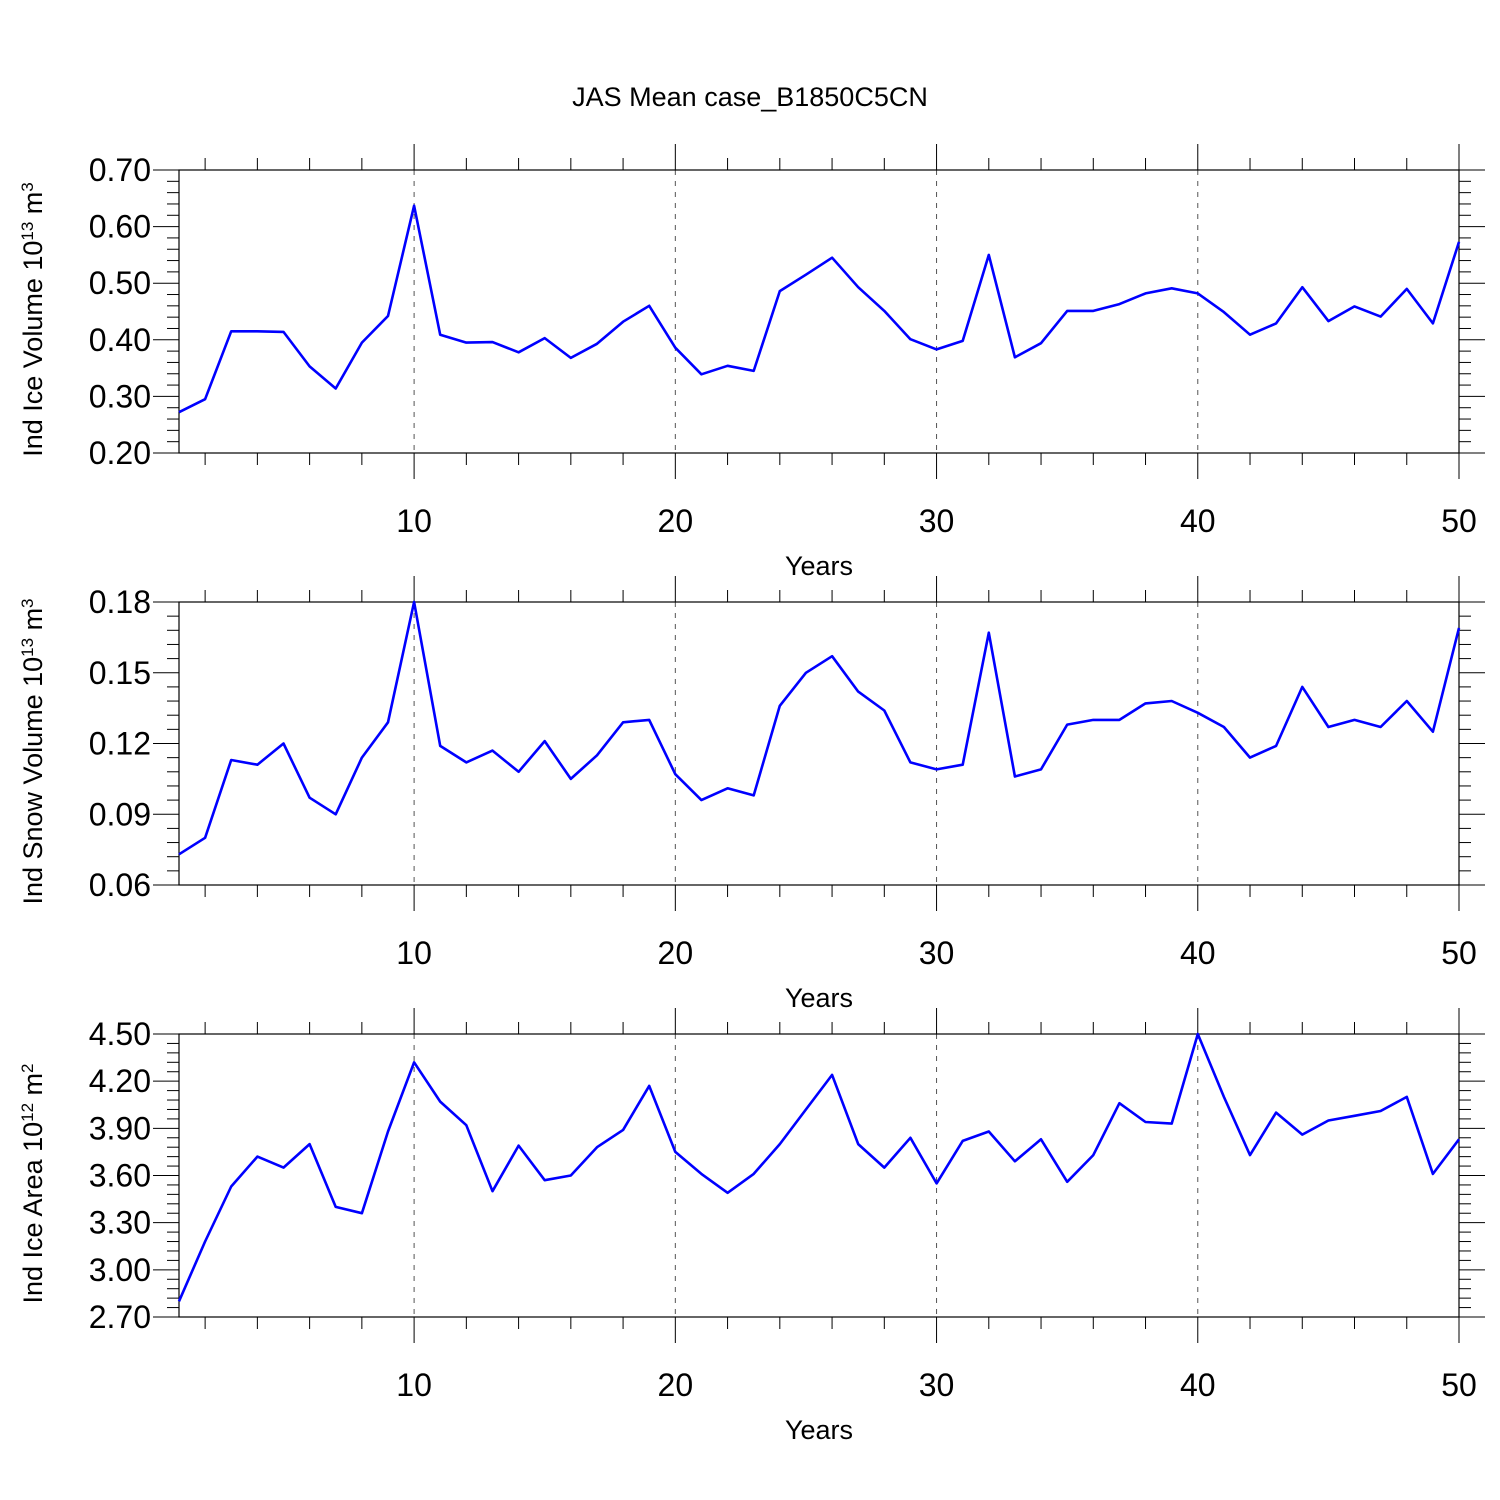 This screenshot has width=1500, height=1500. I want to click on y-axis-title: Ind Ice Volume 1013 m3, so click(33, 319).